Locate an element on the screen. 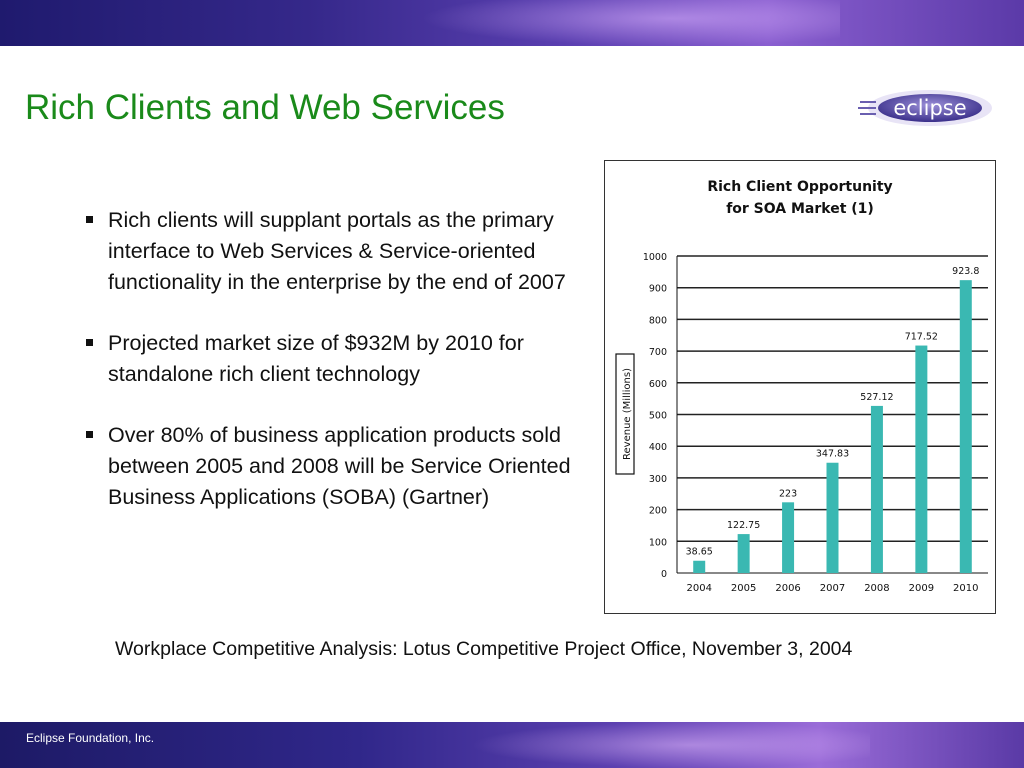  top-banner is located at coordinates (512, 23).